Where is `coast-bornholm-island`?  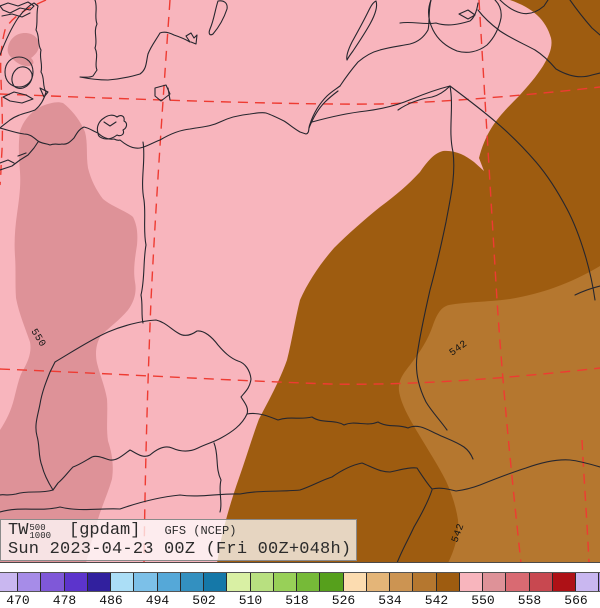
coast-bornholm-island is located at coordinates (162, 93).